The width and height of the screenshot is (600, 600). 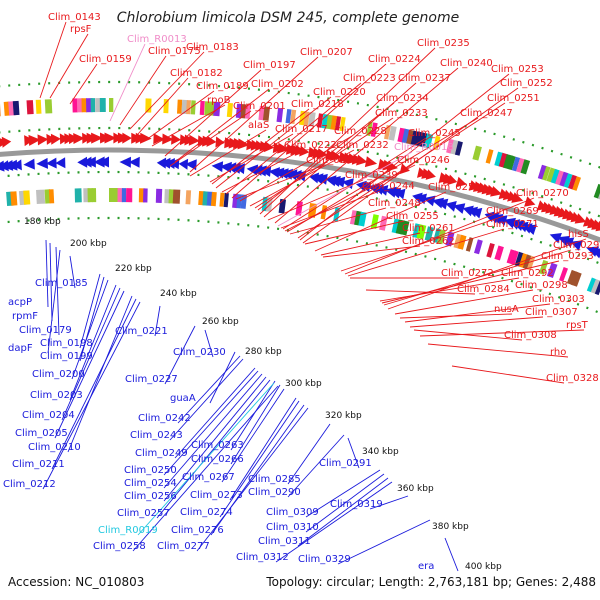 What do you see at coordinates (345, 463) in the screenshot?
I see `gene-label: Clim_0291` at bounding box center [345, 463].